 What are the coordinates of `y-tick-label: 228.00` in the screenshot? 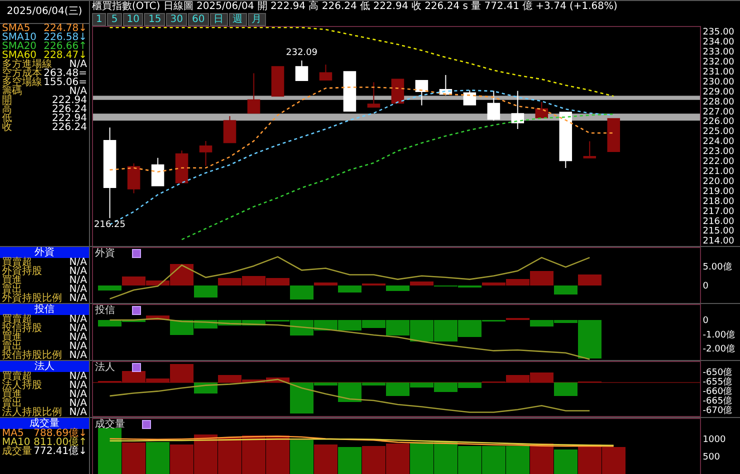 It's located at (718, 102).